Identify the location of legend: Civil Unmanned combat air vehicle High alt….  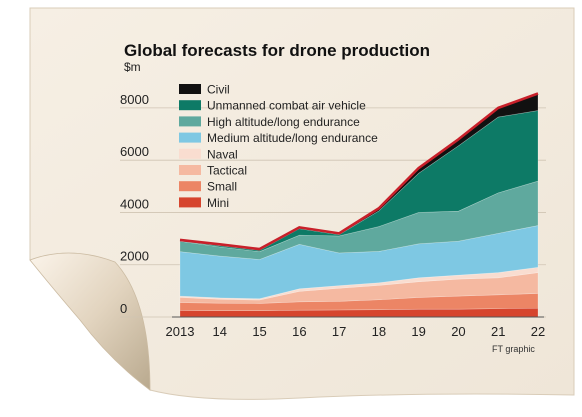
(278, 146).